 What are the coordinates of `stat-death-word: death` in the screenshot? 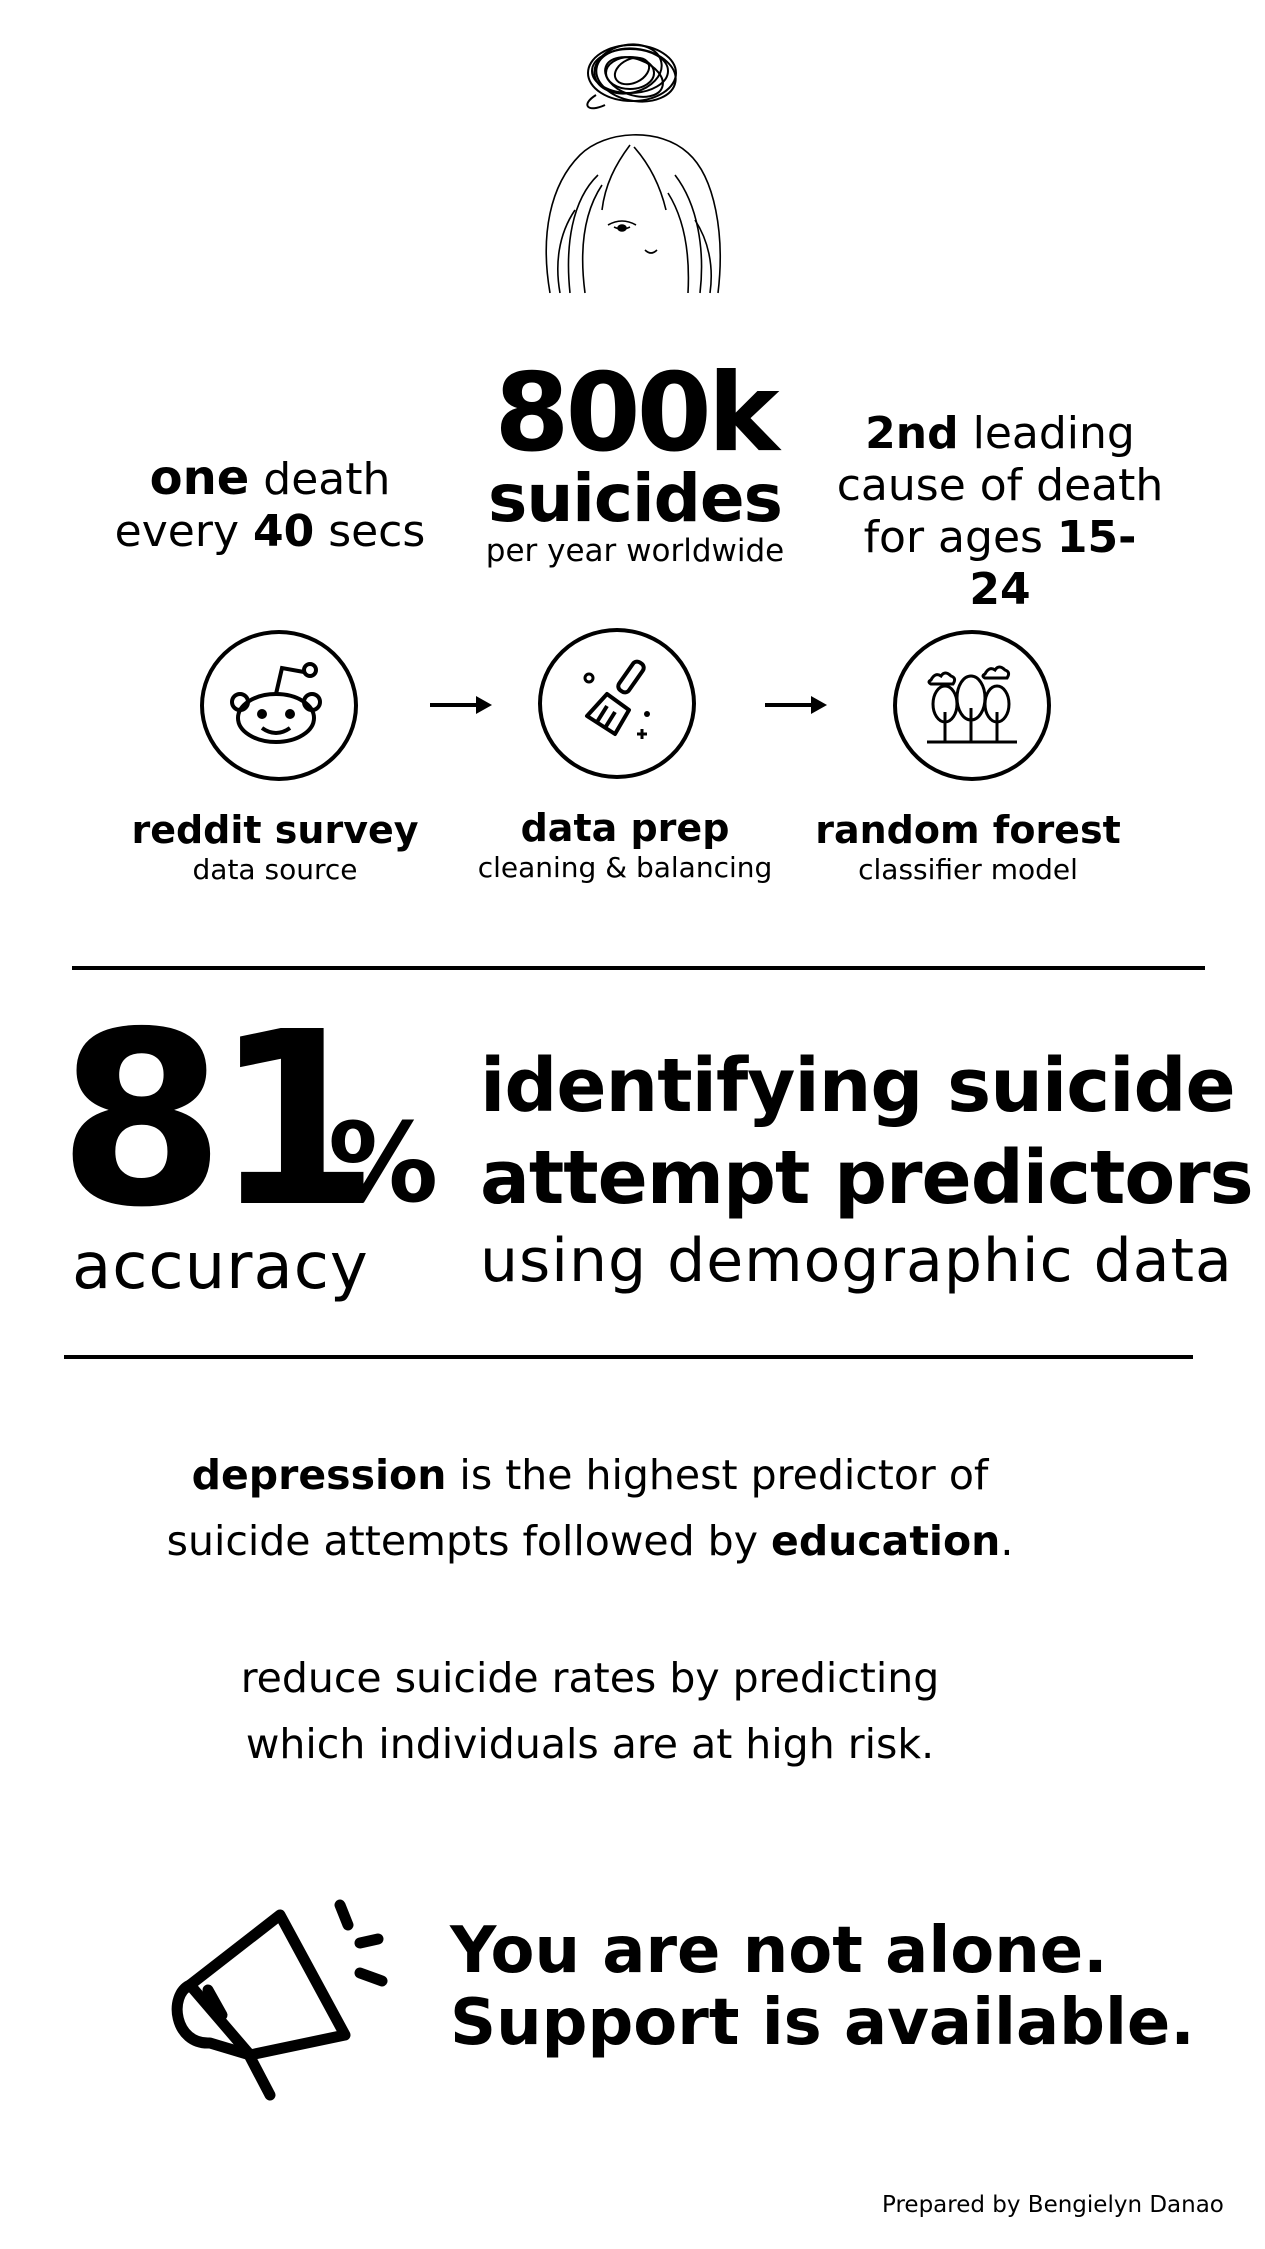 It's located at (320, 479).